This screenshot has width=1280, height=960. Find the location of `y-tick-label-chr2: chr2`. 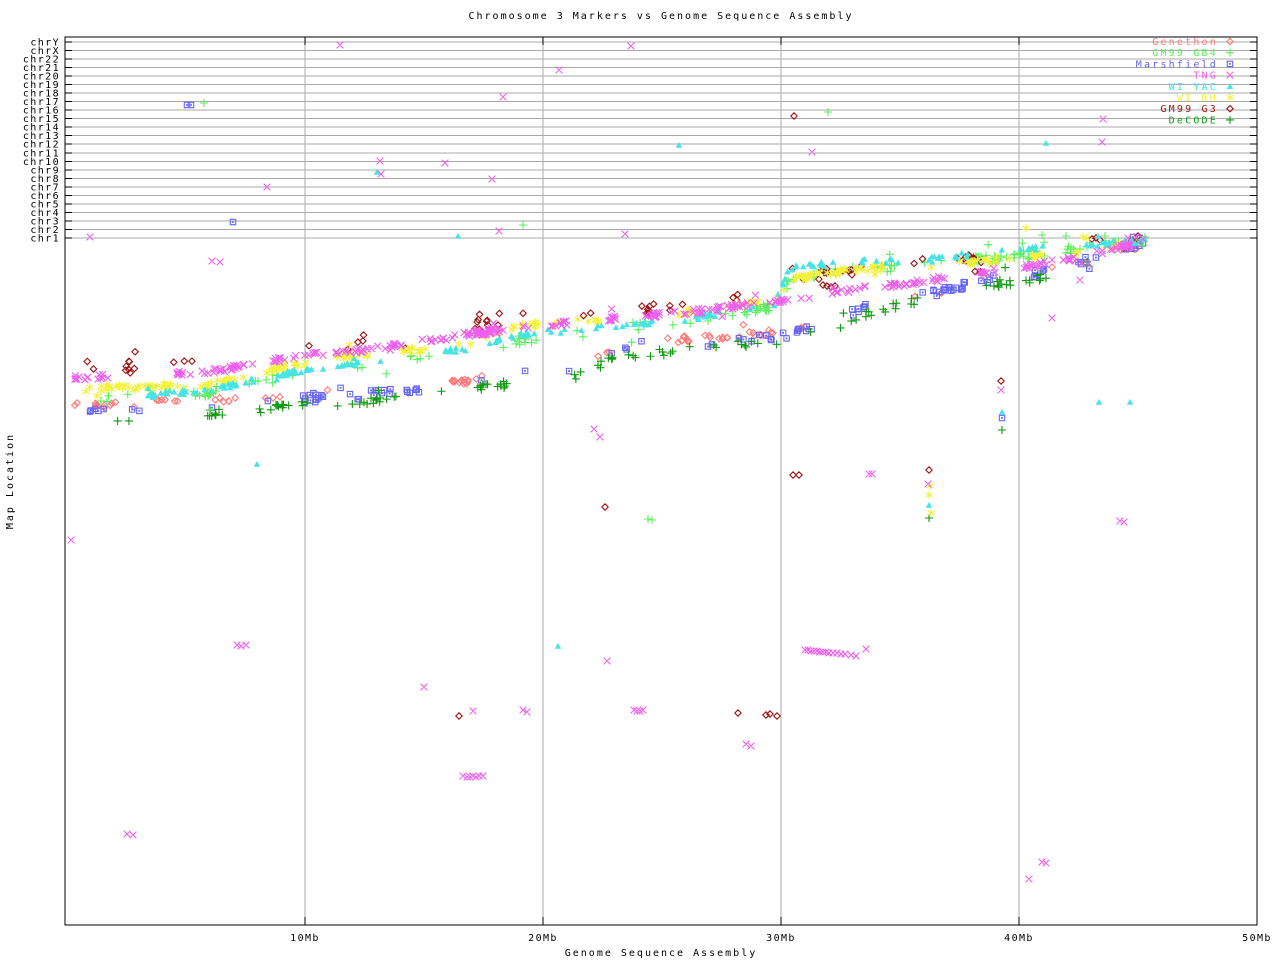

y-tick-label-chr2: chr2 is located at coordinates (45, 230).